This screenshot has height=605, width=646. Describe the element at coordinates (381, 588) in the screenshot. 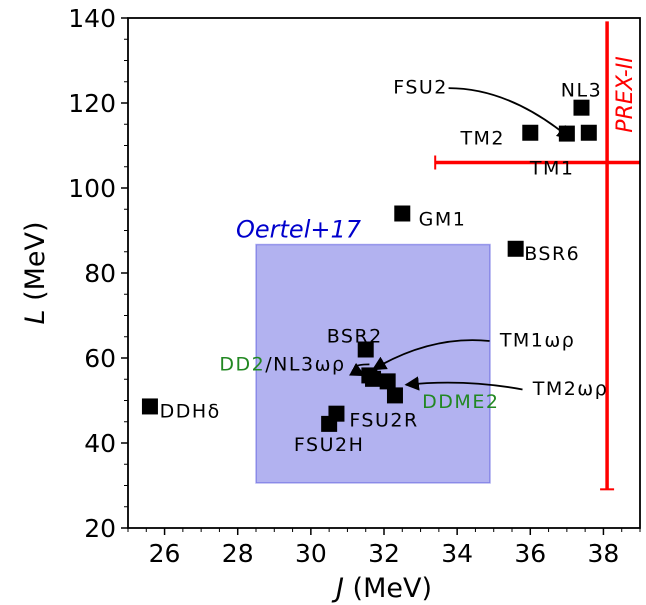

I see `x-axis-title: J (MeV)` at that location.